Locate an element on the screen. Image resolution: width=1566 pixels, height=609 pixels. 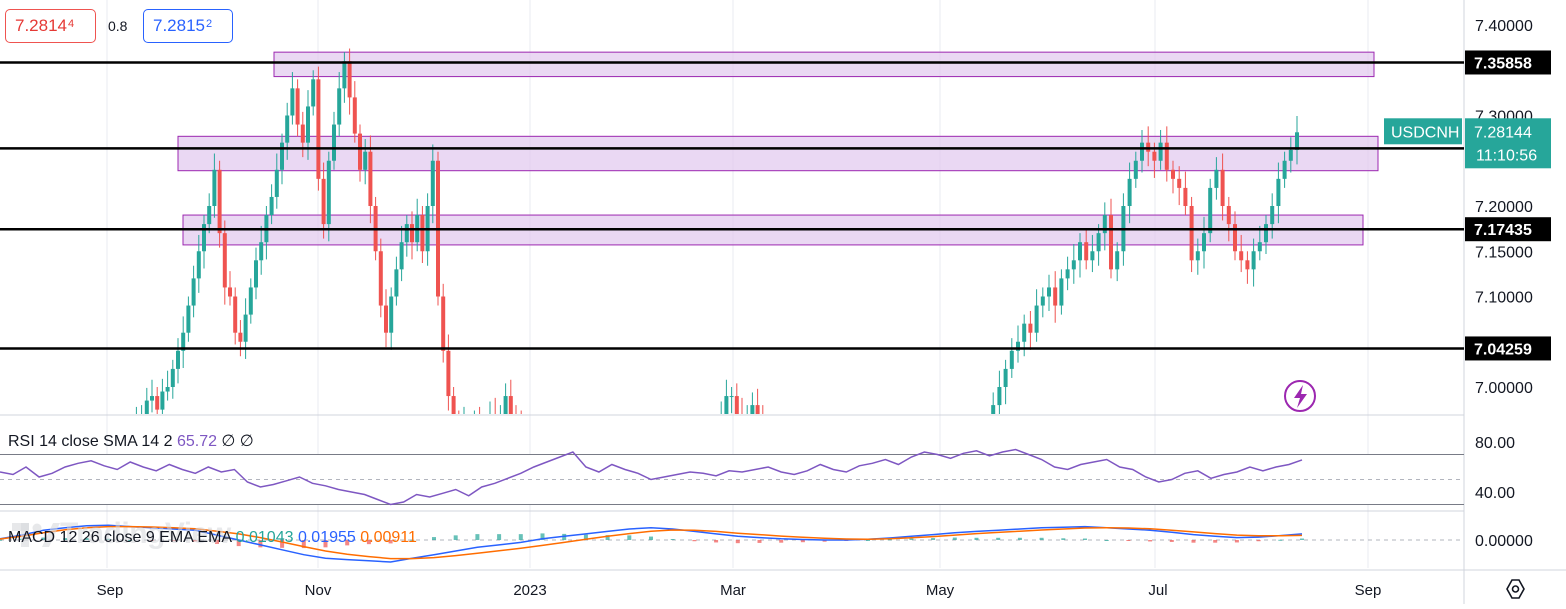
tradingview-logo is located at coordinates (36, 535).